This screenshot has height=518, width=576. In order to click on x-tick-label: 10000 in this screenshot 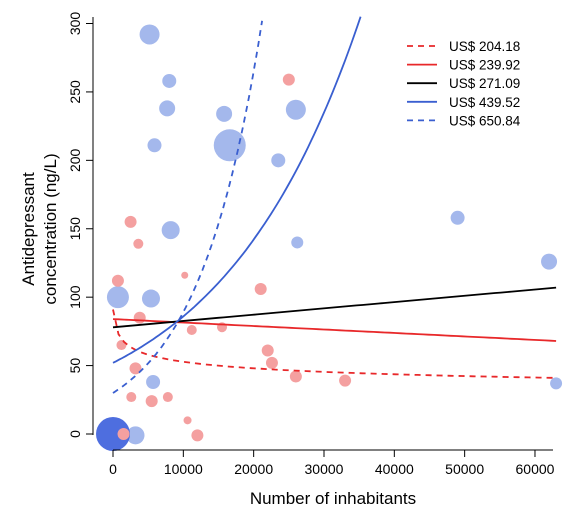, I will do `click(183, 469)`.